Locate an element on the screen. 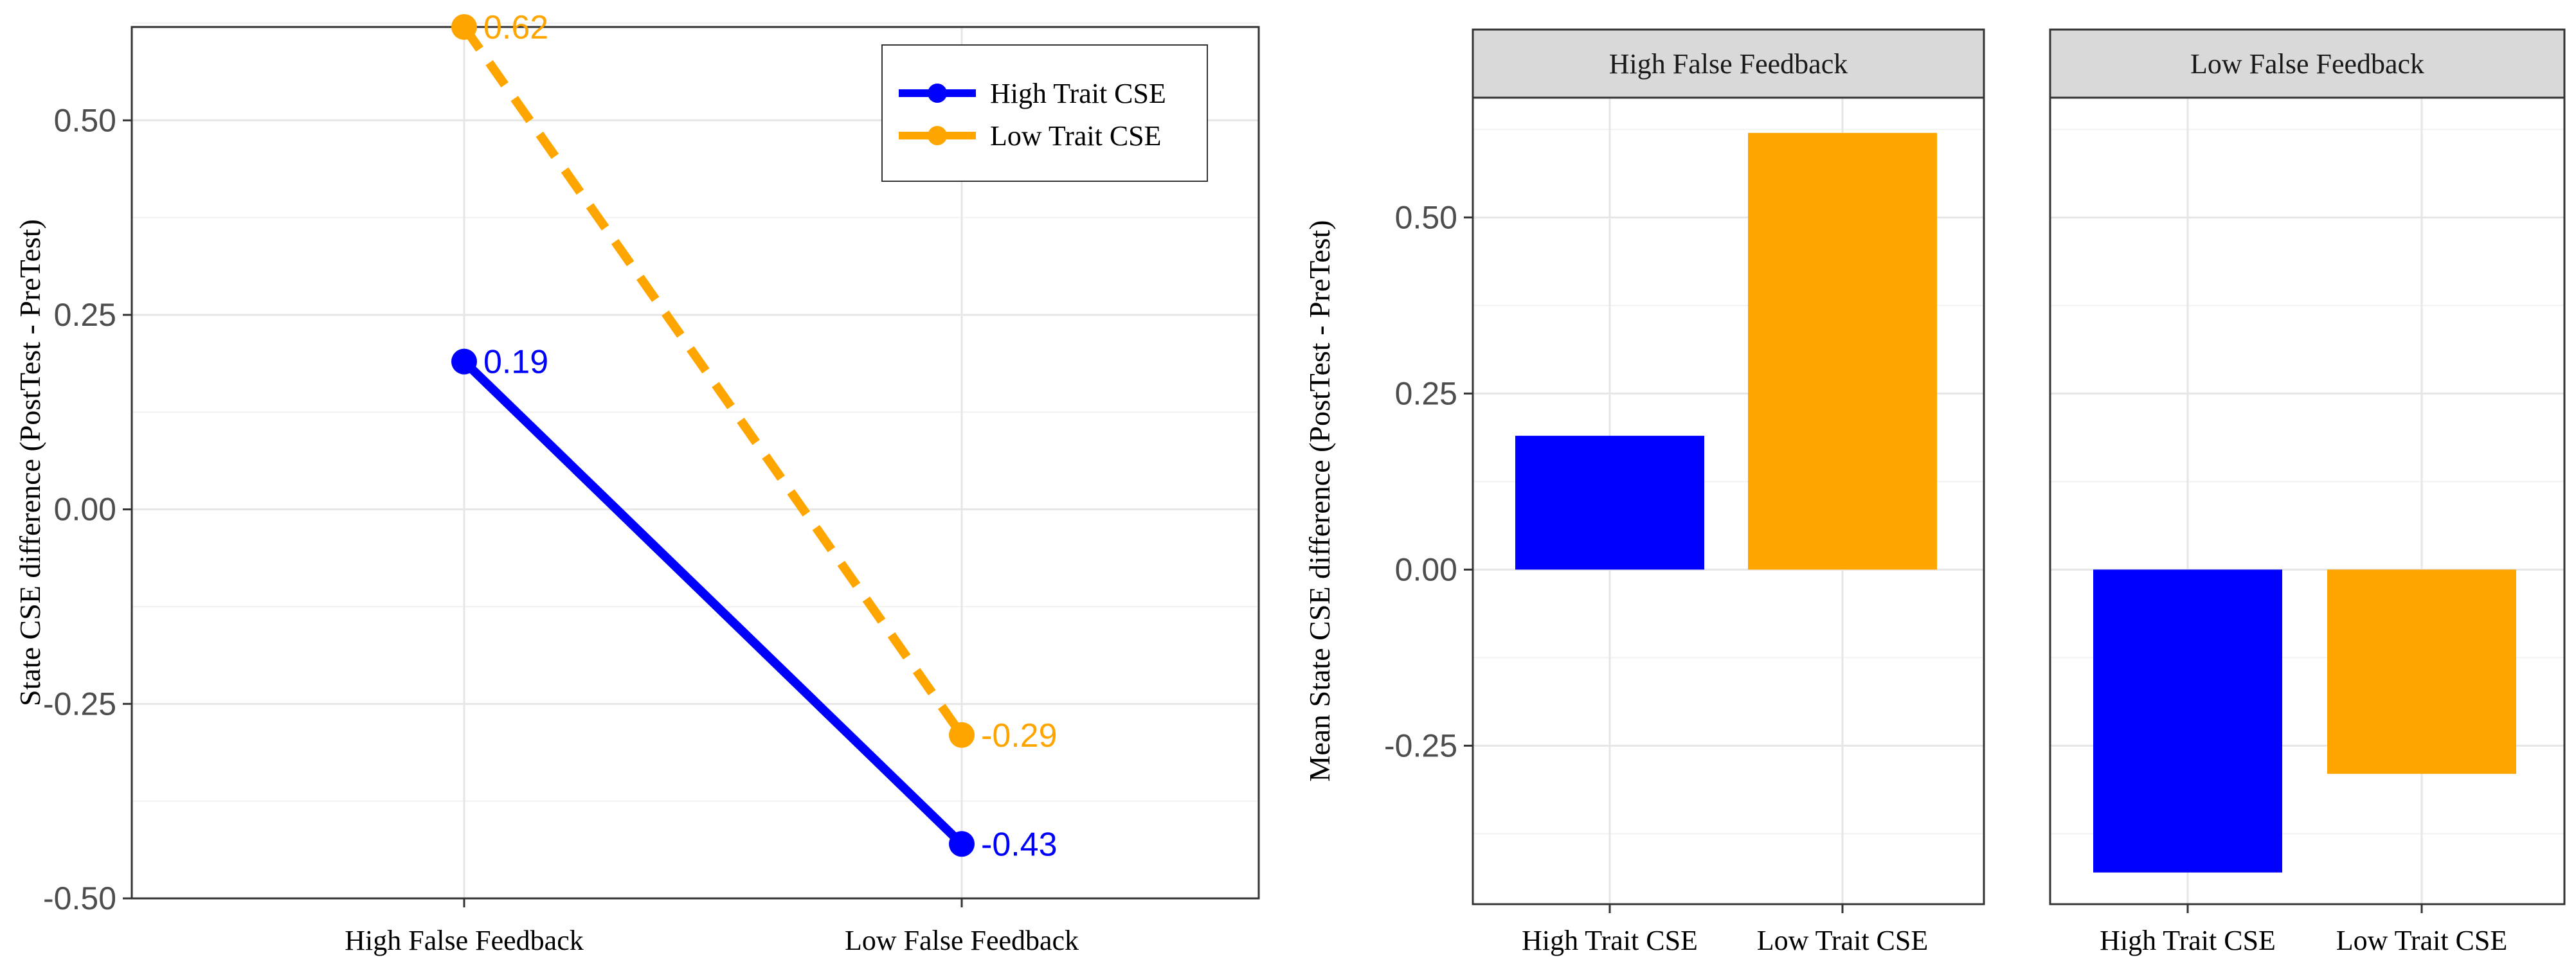 This screenshot has width=2576, height=971. left-y-tick-label: 0.00 is located at coordinates (85, 510).